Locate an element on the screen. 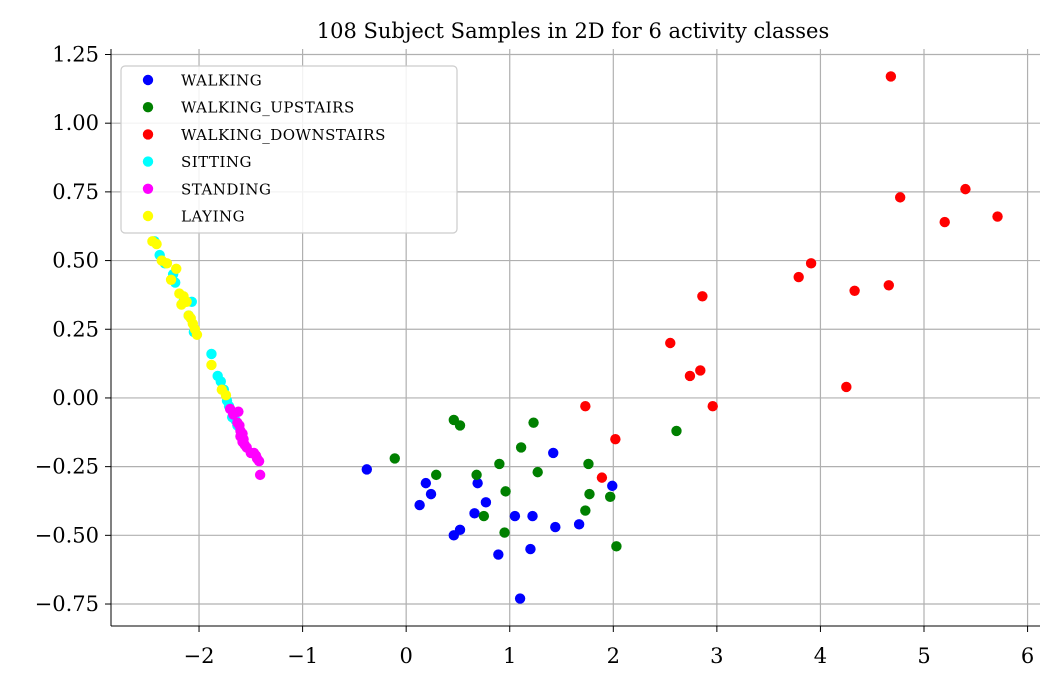 This screenshot has width=1060, height=690. legend-label: STANDING is located at coordinates (226, 189).